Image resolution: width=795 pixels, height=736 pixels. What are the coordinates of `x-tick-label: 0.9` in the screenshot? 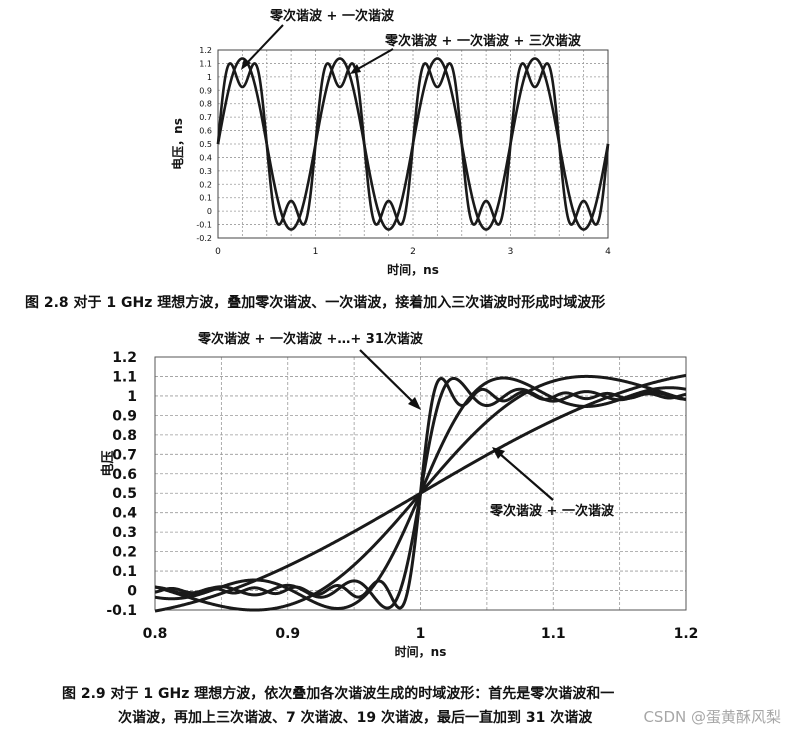 It's located at (287, 634).